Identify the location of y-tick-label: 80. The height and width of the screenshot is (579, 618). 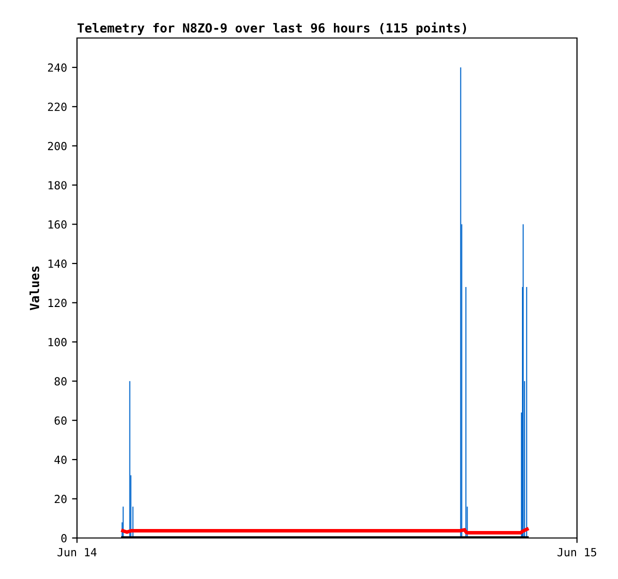
(60, 381).